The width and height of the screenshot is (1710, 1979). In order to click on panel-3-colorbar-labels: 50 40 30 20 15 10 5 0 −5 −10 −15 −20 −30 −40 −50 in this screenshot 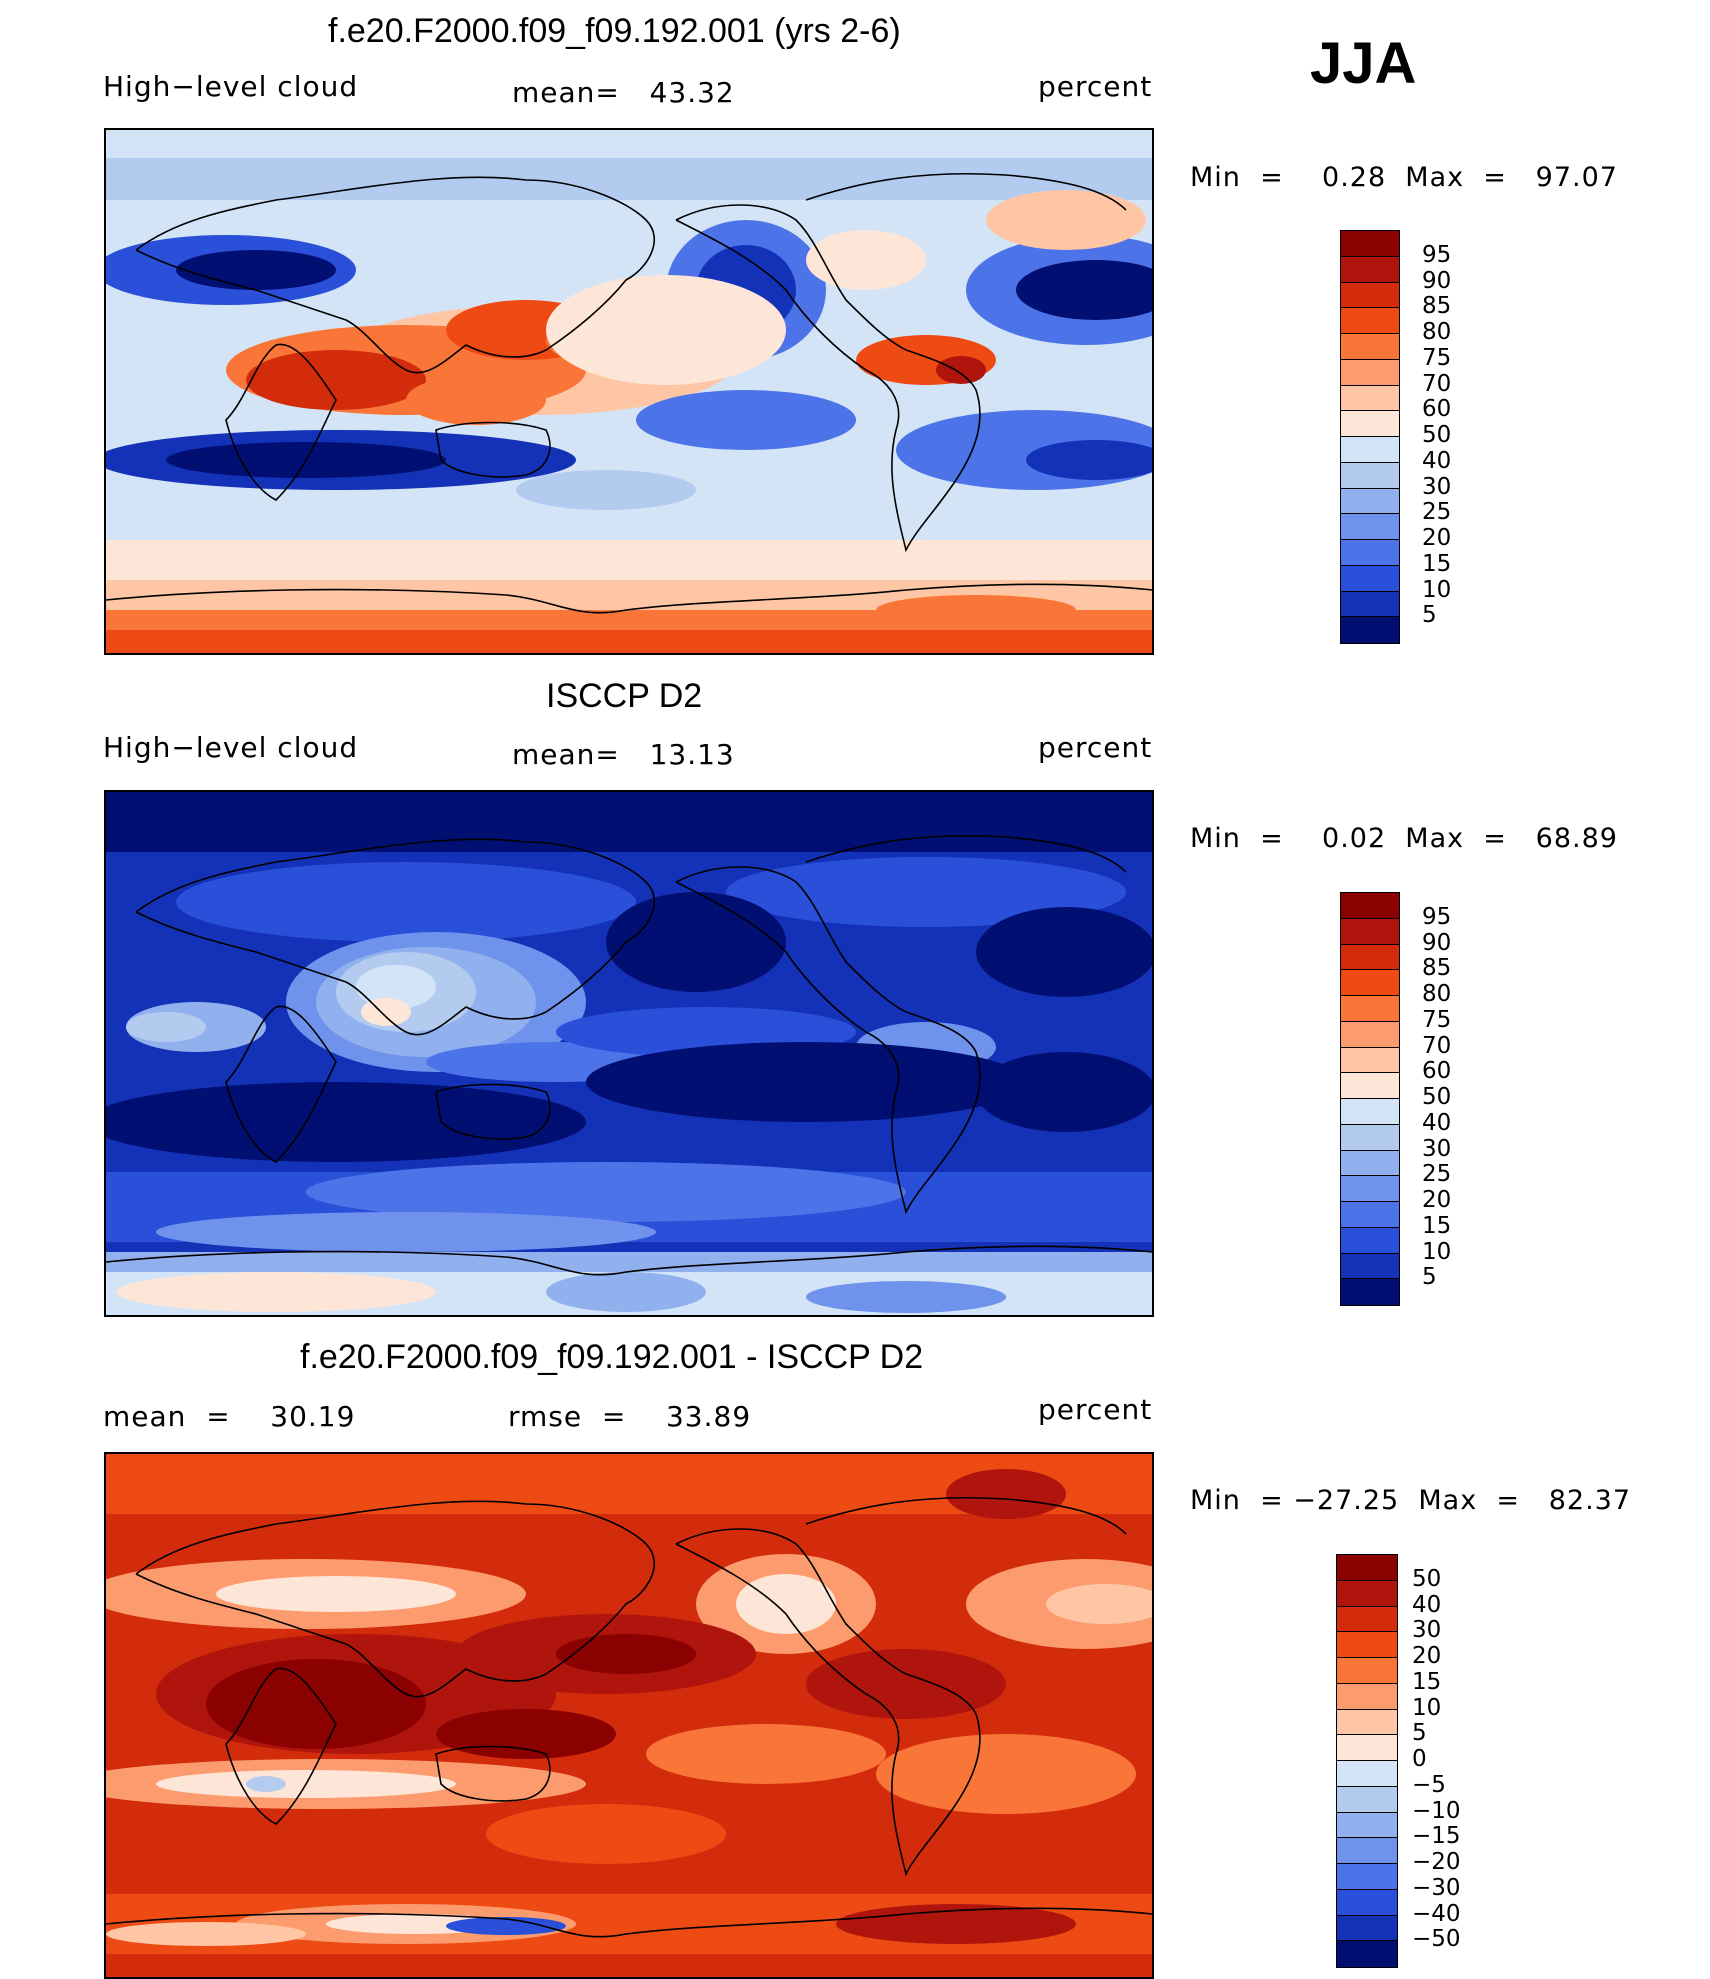, I will do `click(1452, 1761)`.